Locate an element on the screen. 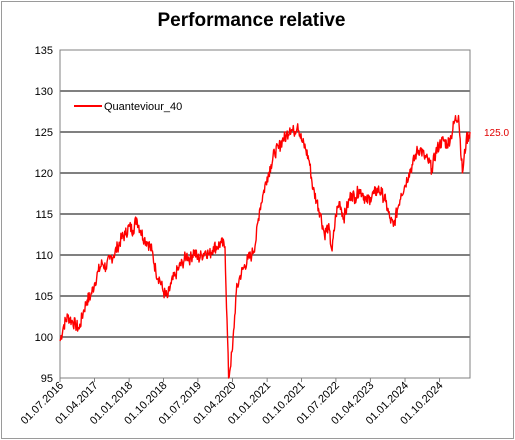 This screenshot has height=440, width=515. y-tick-label: 125 is located at coordinates (44, 133).